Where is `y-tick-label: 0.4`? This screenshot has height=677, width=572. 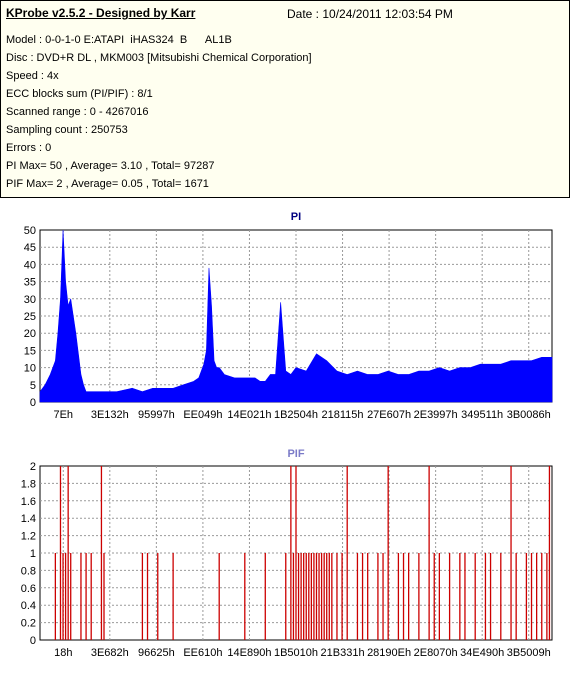 y-tick-label: 0.4 is located at coordinates (28, 606).